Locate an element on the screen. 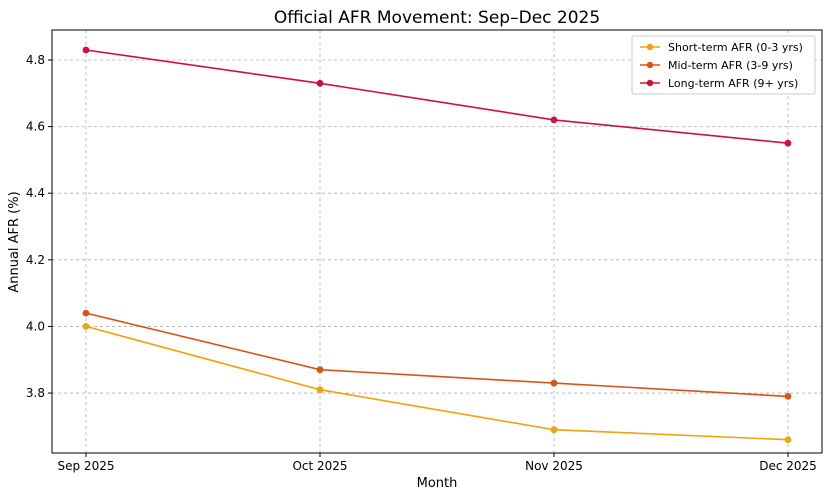  y-tick-label: 4.4 is located at coordinates (35, 193).